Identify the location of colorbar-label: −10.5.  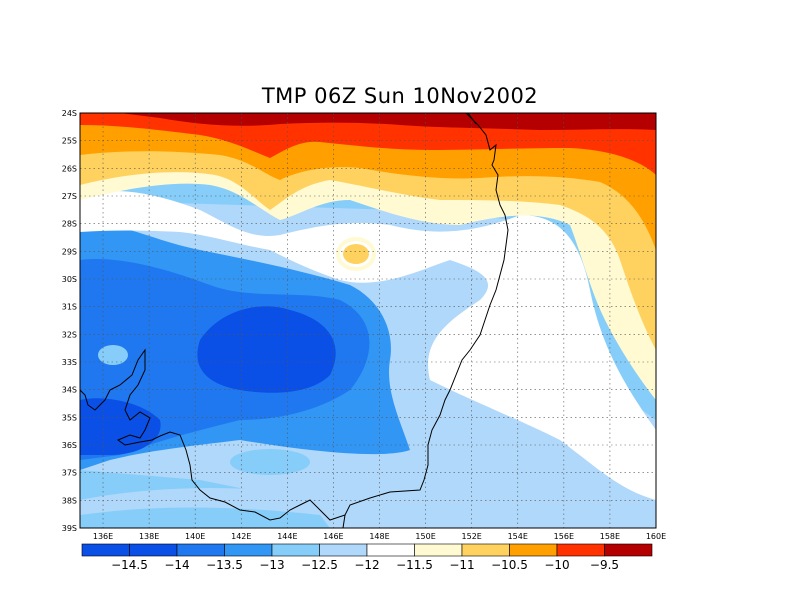
(509, 565).